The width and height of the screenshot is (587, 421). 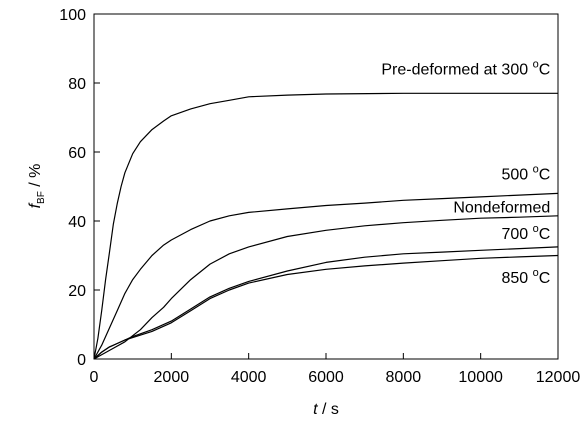 I want to click on x-tick-label: 6000, so click(x=326, y=377).